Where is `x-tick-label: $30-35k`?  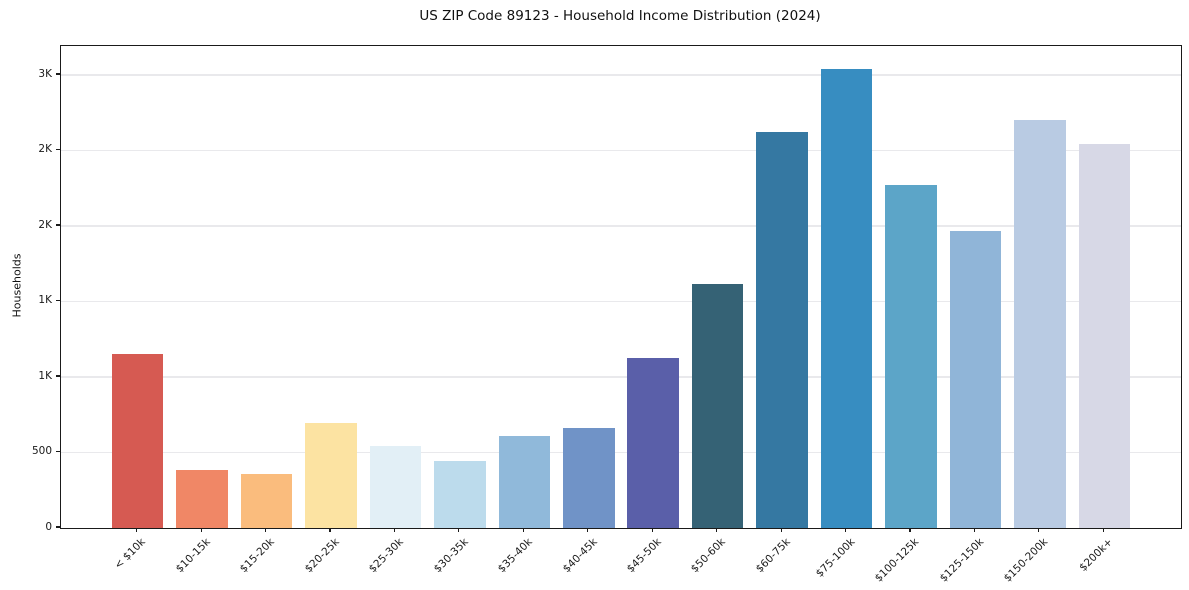 x-tick-label: $30-35k is located at coordinates (451, 556).